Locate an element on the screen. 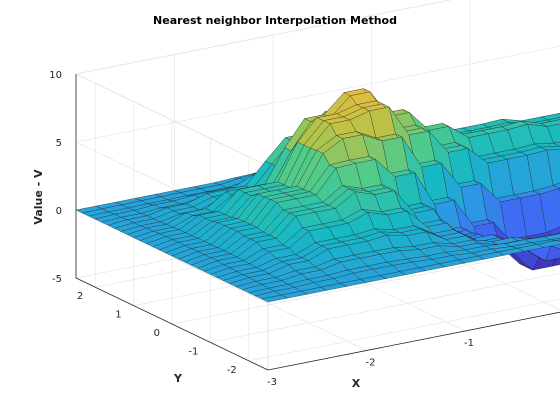 The width and height of the screenshot is (560, 420). y-tick-label: 2 is located at coordinates (80, 296).